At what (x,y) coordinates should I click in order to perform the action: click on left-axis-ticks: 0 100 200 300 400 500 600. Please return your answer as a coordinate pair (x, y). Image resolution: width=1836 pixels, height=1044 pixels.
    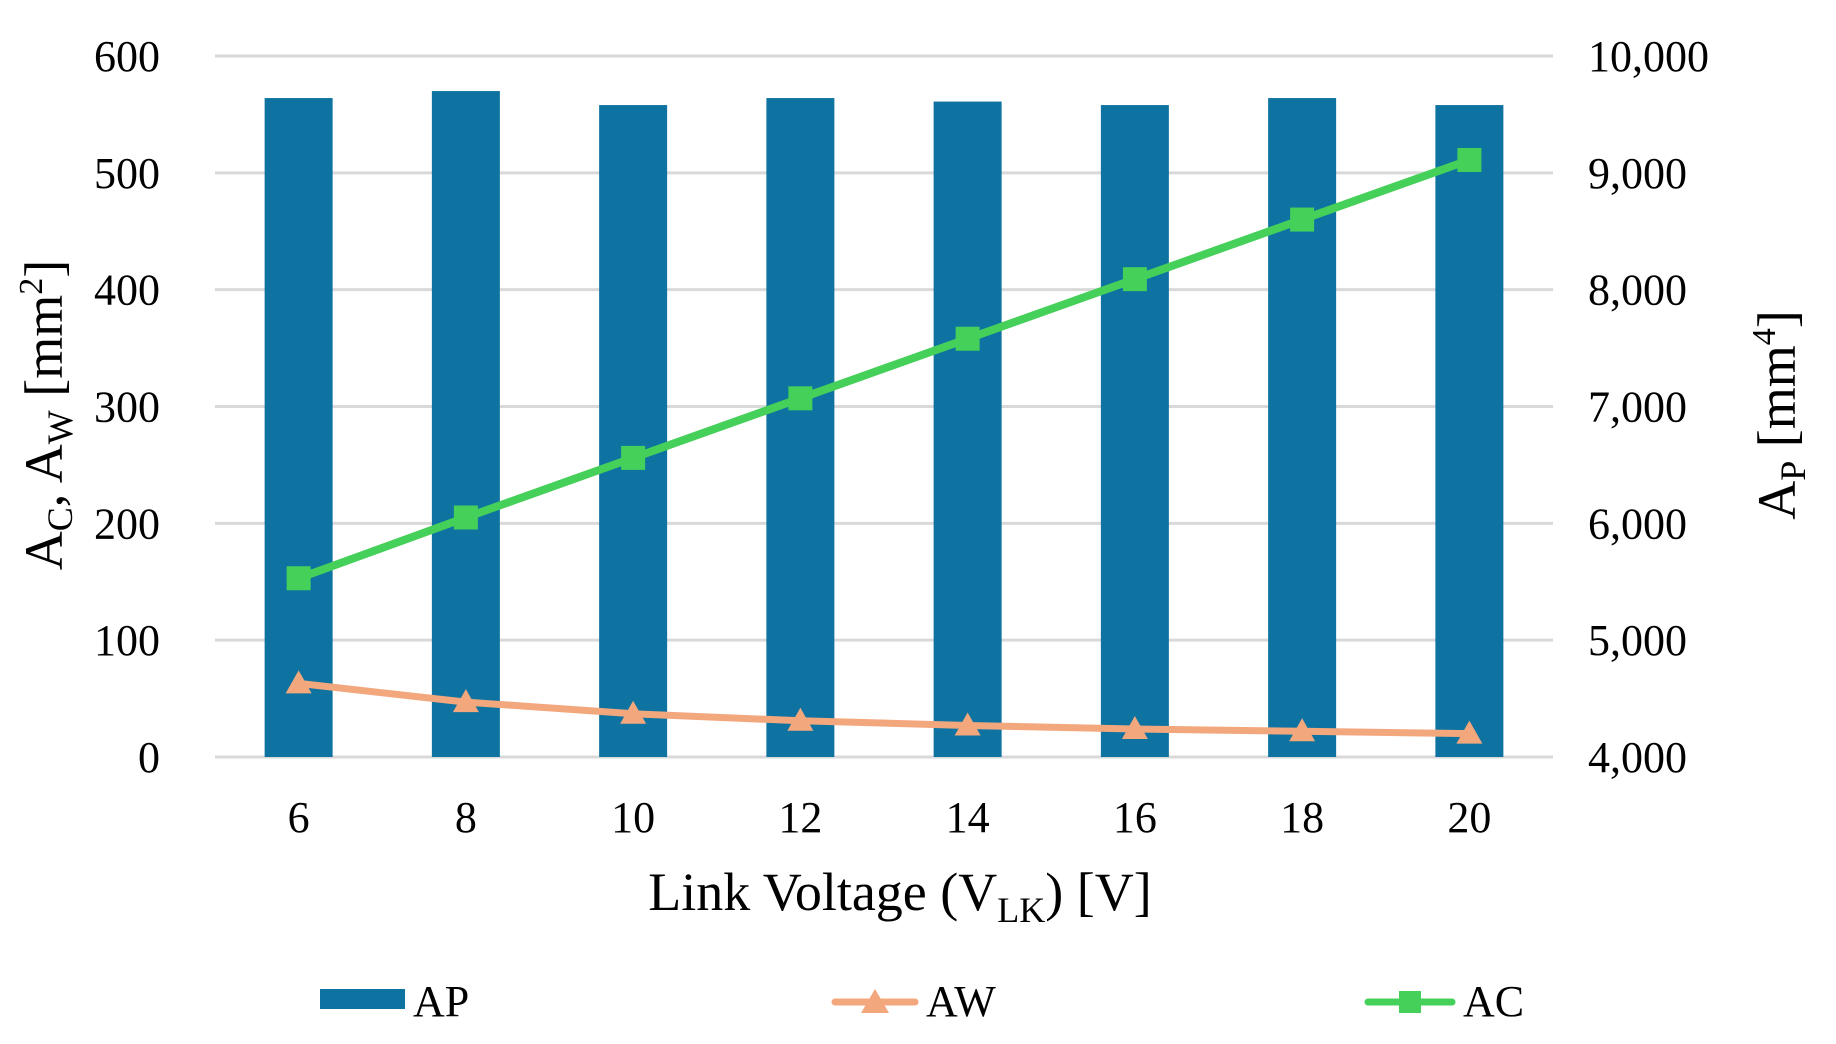
    Looking at the image, I should click on (127, 407).